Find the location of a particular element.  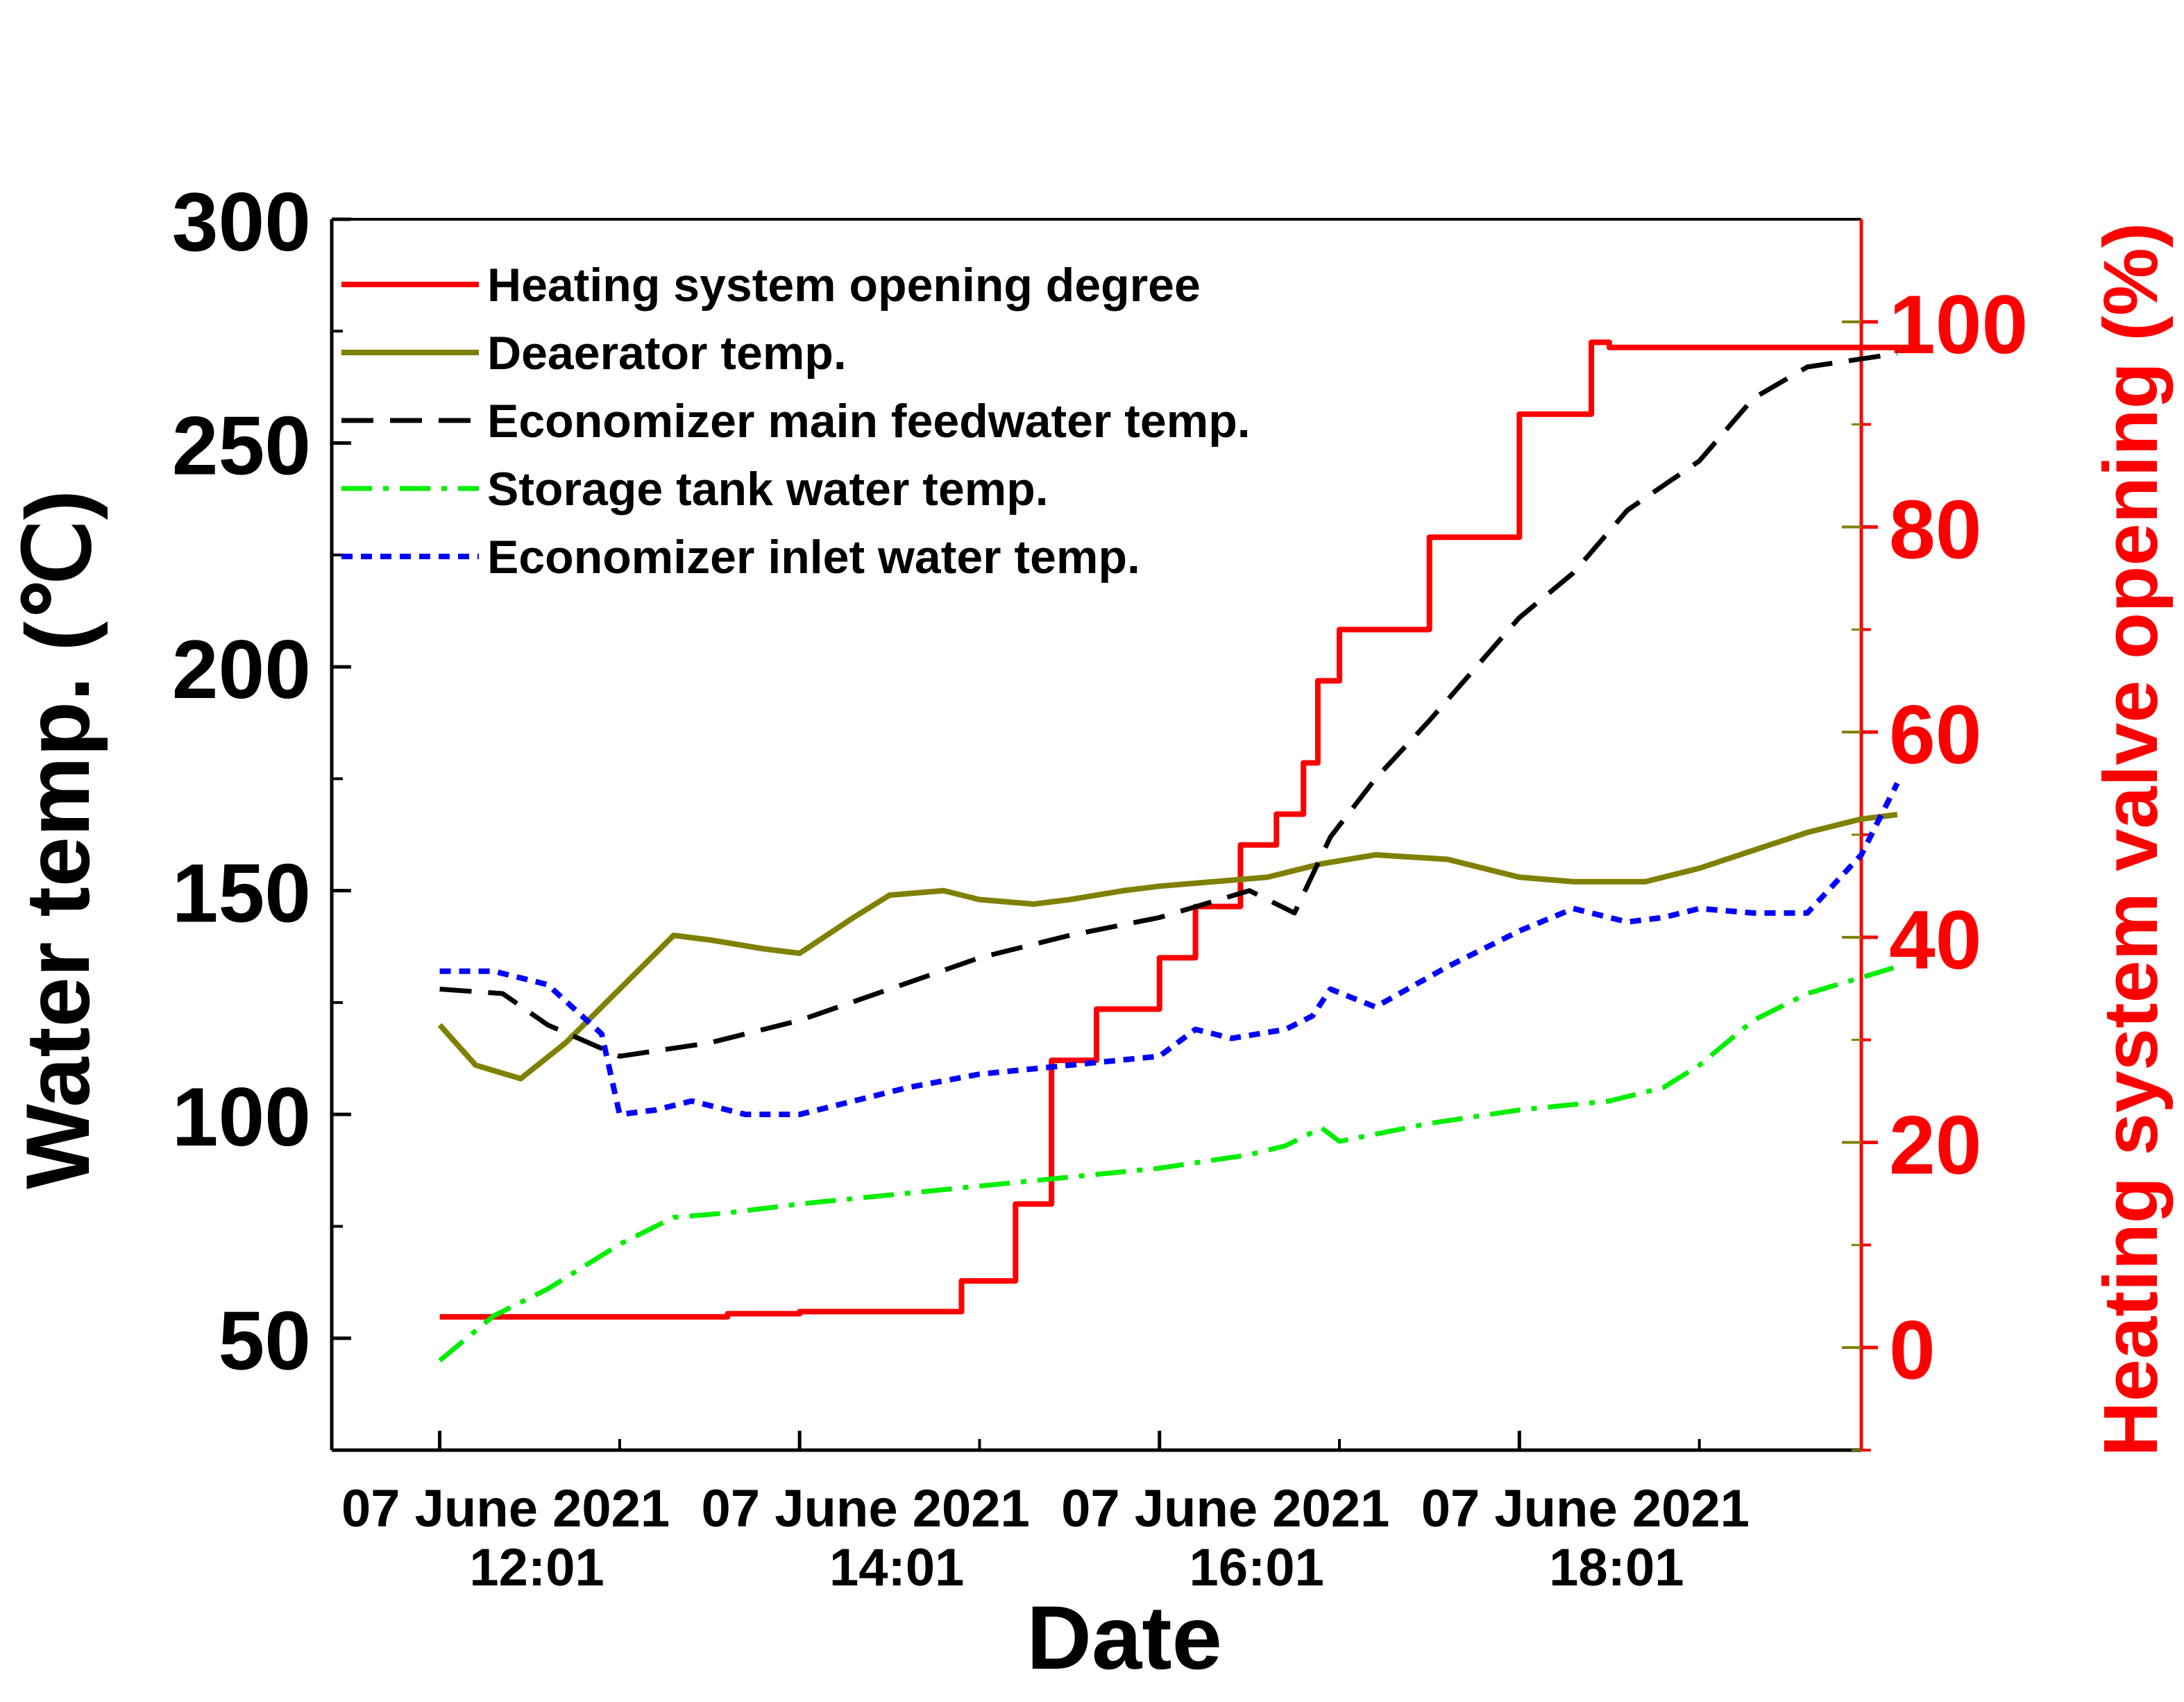

left-axis-ticks: 50 100 150 200 250 300 is located at coordinates (261, 782).